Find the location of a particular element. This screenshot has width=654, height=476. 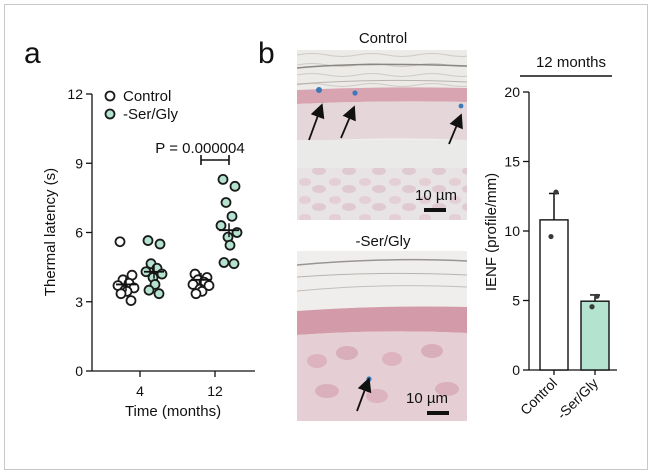

y-tick-label: 9 is located at coordinates (79, 163).